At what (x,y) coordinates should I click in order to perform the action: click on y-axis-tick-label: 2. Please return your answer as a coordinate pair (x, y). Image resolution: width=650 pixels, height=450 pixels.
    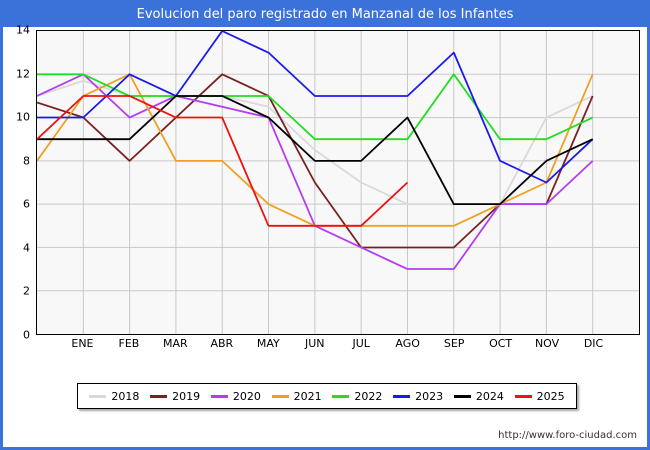
    Looking at the image, I should click on (26, 291).